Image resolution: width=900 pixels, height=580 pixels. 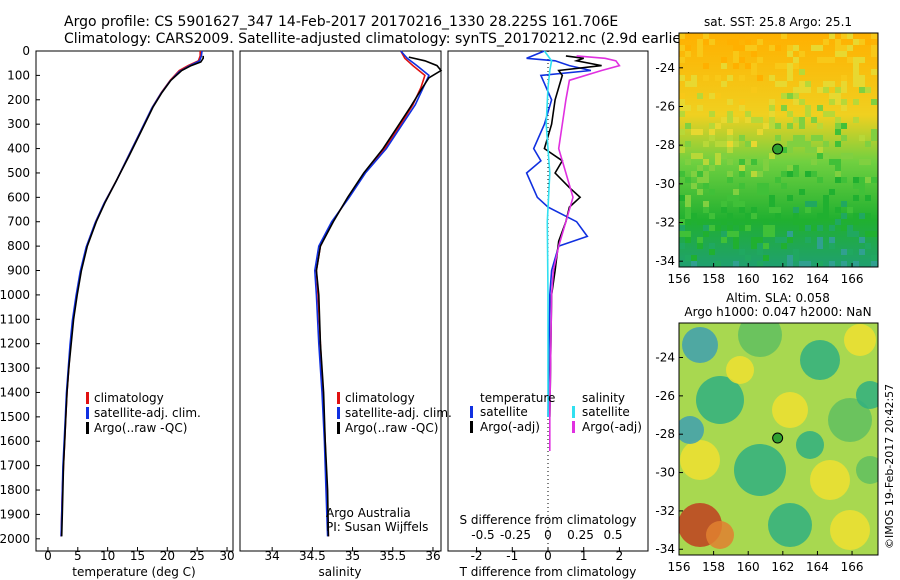 What do you see at coordinates (197, 556) in the screenshot?
I see `x-tick-label: 25` at bounding box center [197, 556].